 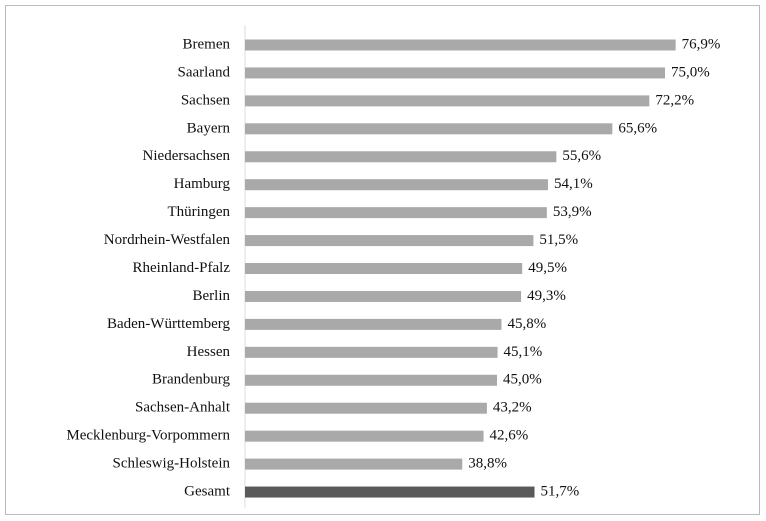 I want to click on category-label: Thüringen, so click(x=199, y=212).